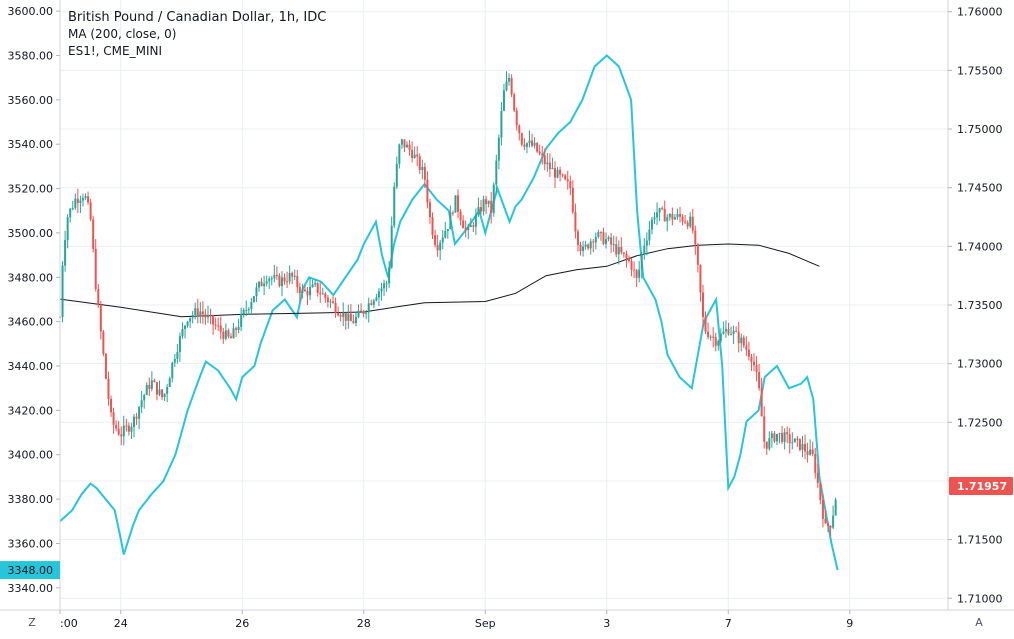 This screenshot has width=1014, height=639. Describe the element at coordinates (980, 422) in the screenshot. I see `right-tick-label: 1.72500` at that location.